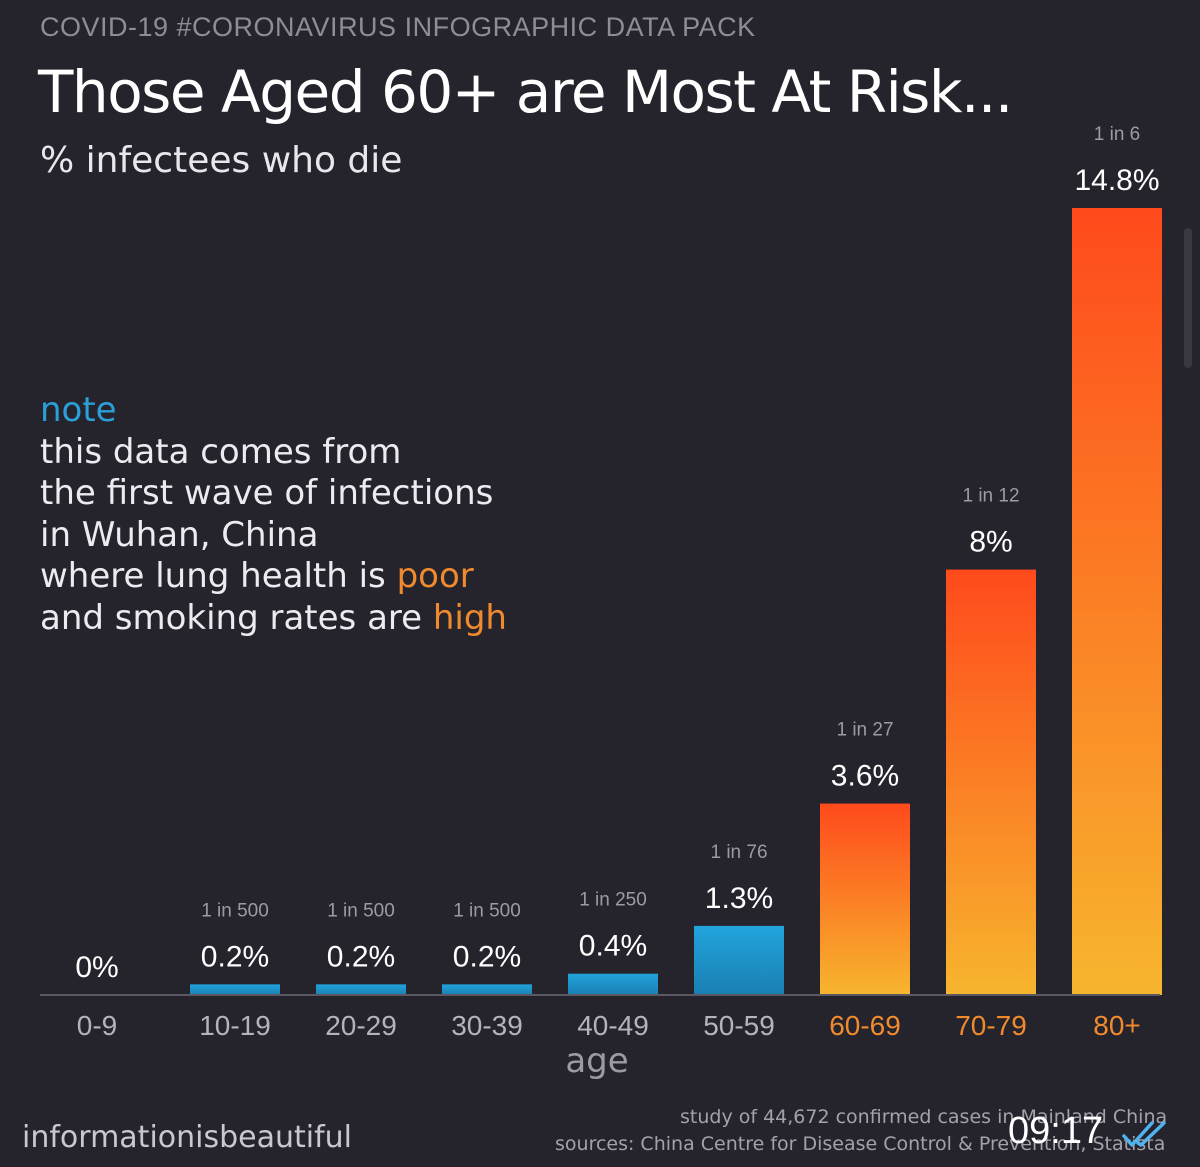 This screenshot has width=1200, height=1167. I want to click on ratio-label: 1 in 250, so click(613, 900).